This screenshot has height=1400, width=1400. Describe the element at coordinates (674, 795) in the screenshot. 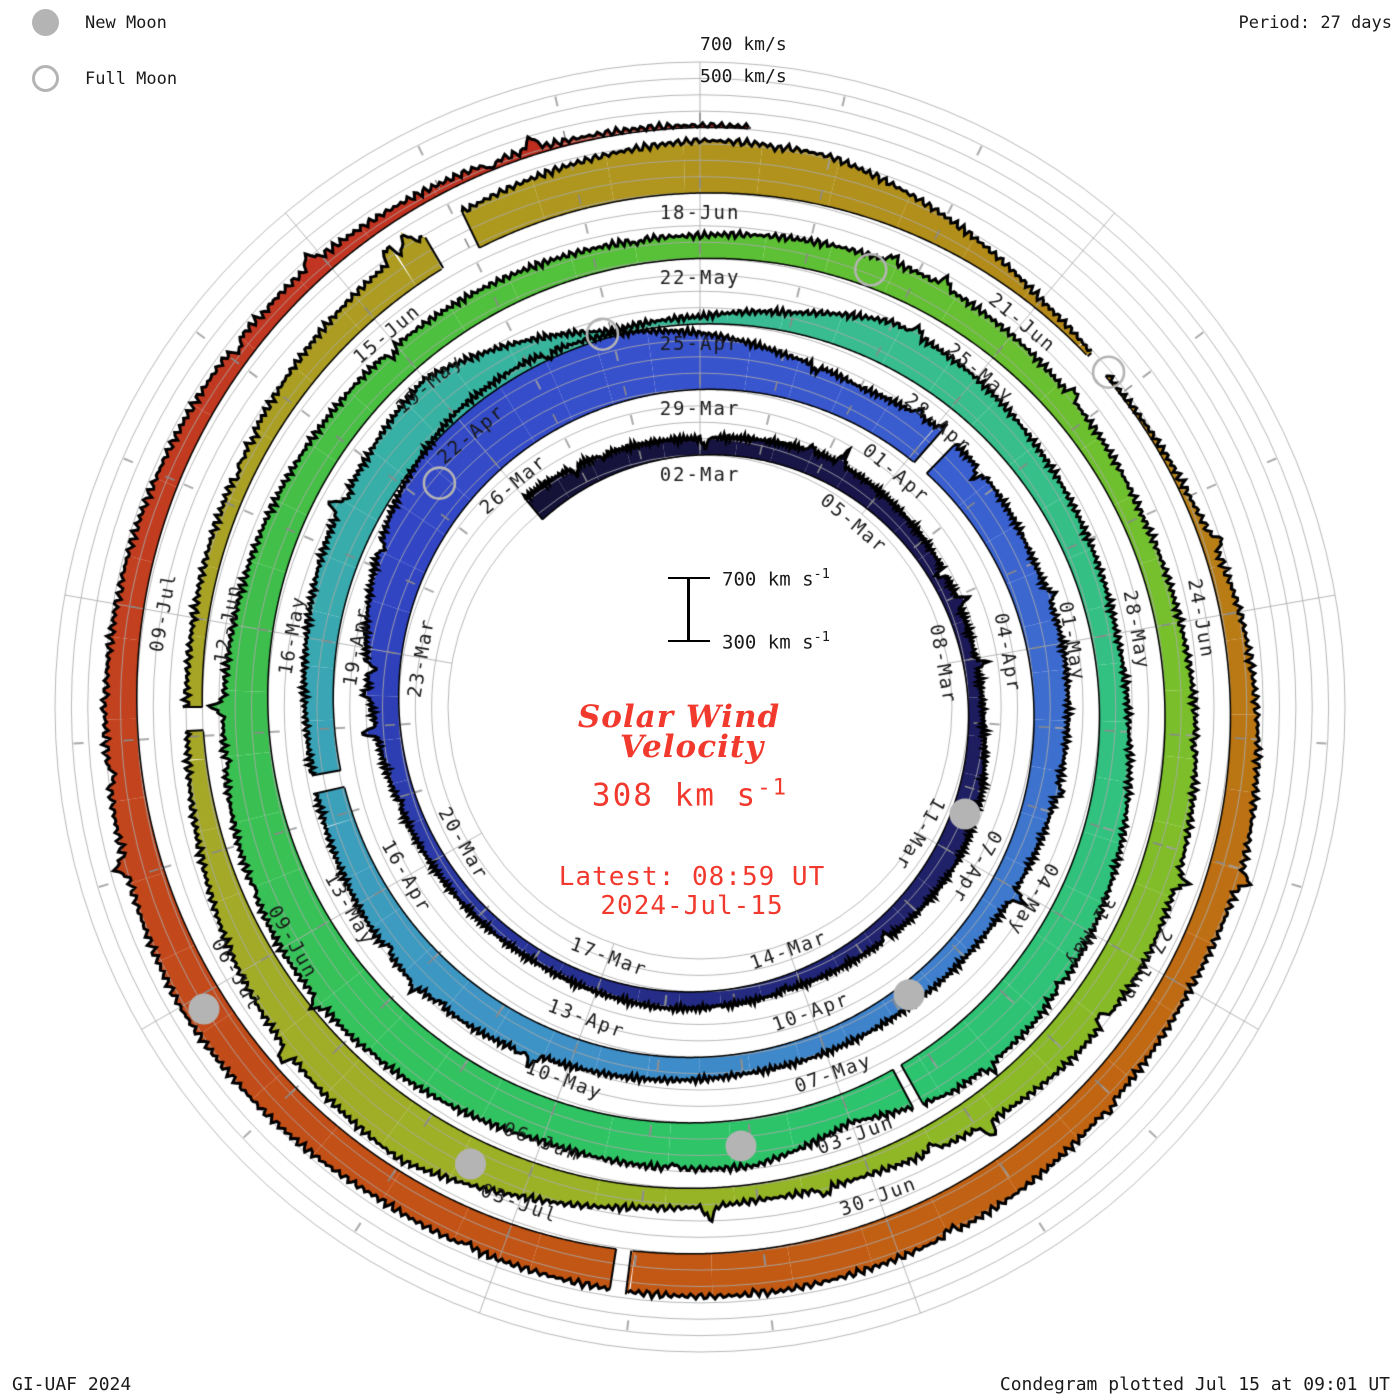

I see `current-velocity-text: 308 km s` at that location.